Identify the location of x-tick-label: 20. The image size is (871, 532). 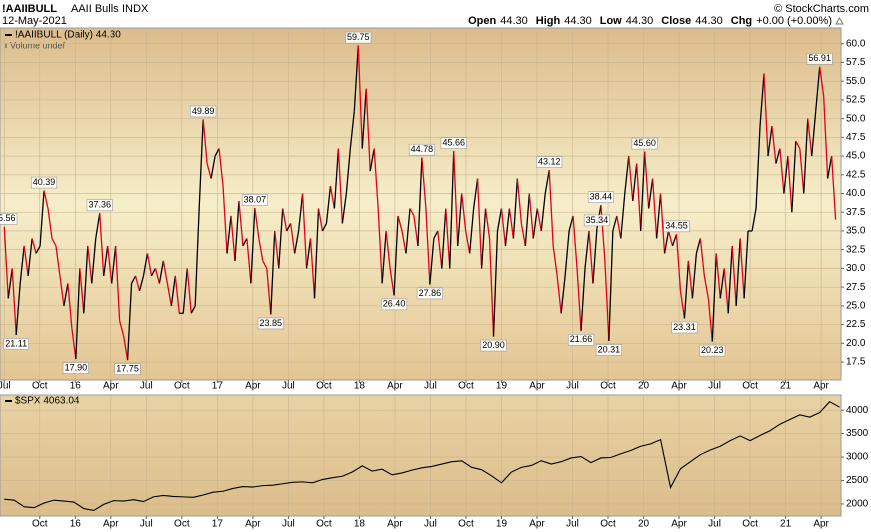
(644, 524).